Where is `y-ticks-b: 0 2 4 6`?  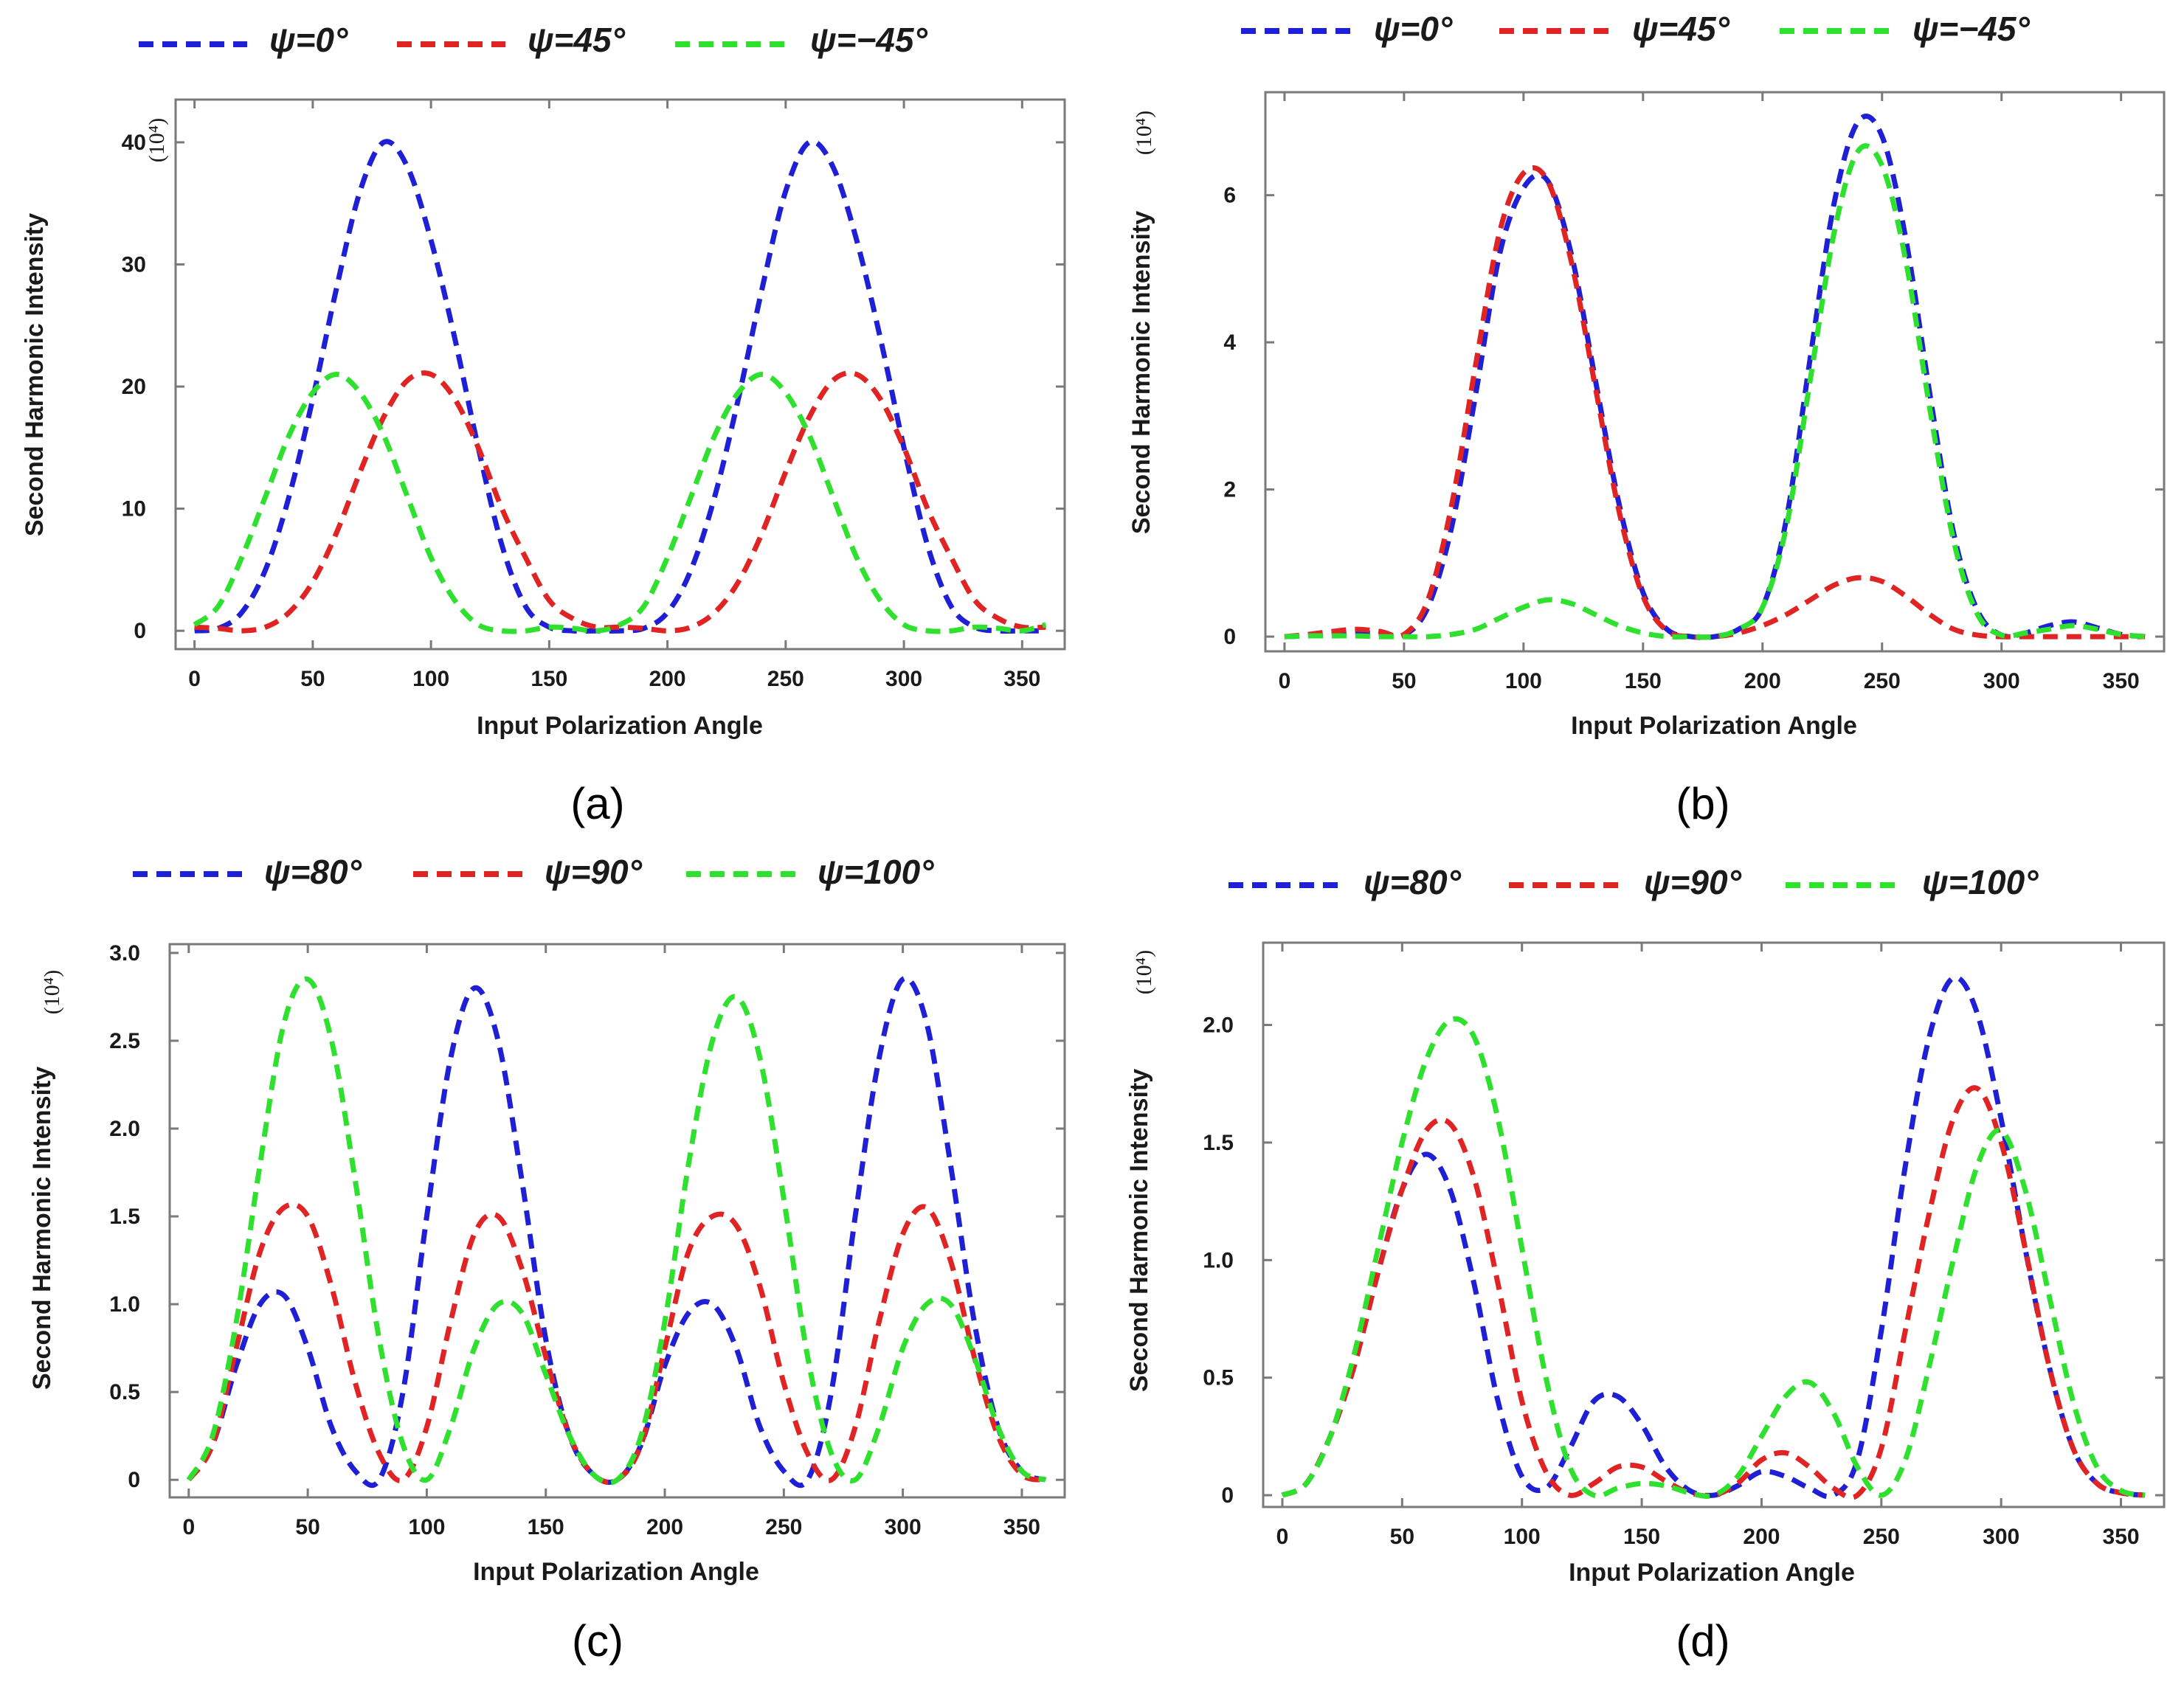 y-ticks-b: 0 2 4 6 is located at coordinates (1693, 416).